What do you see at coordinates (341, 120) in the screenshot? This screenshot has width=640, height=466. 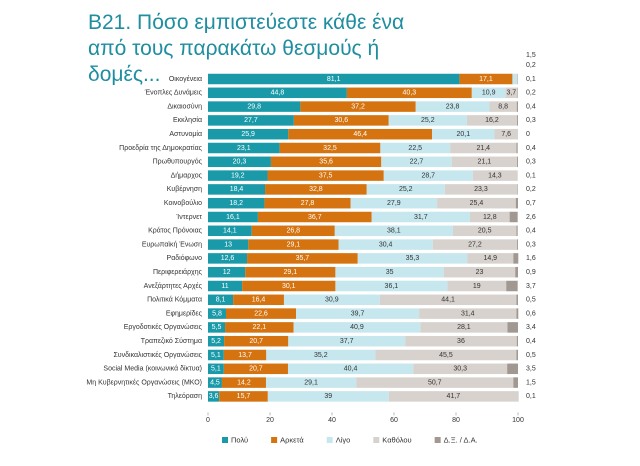 I see `value-label: 30,6` at bounding box center [341, 120].